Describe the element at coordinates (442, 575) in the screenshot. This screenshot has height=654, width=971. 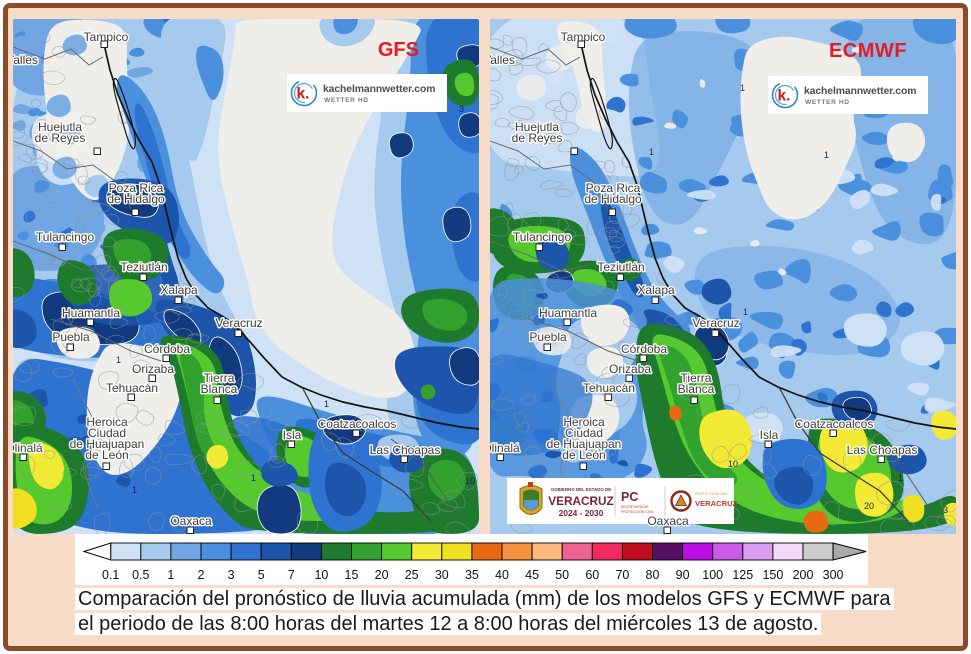
I see `svg-text: 30` at that location.